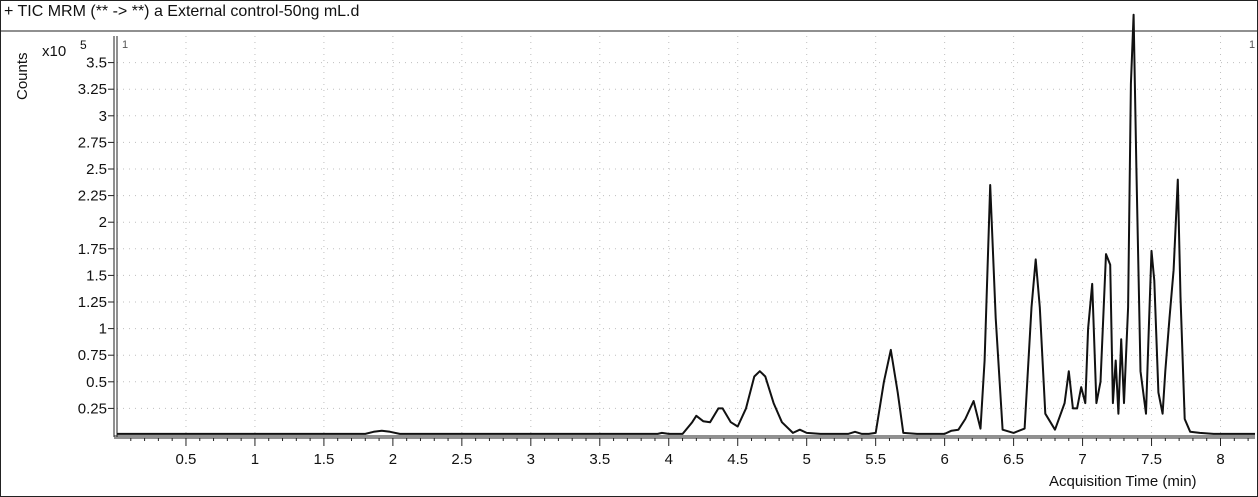  Describe the element at coordinates (1013, 459) in the screenshot. I see `x-tick-label: 6.5` at that location.